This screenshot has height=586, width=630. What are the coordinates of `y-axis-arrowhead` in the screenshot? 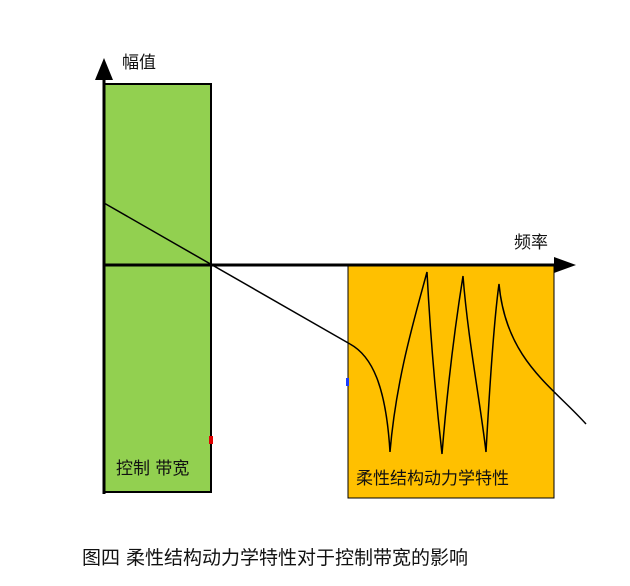 It's located at (104, 69).